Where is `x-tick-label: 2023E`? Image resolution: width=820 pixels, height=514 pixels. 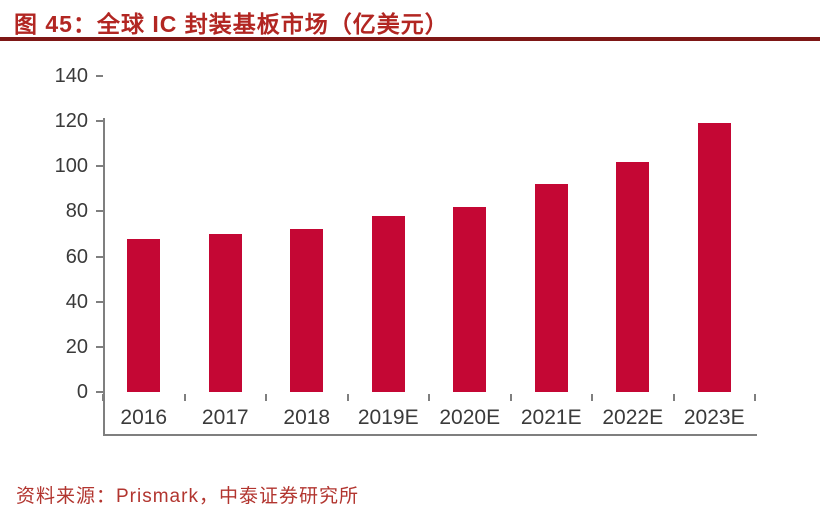 x-tick-label: 2023E is located at coordinates (714, 417).